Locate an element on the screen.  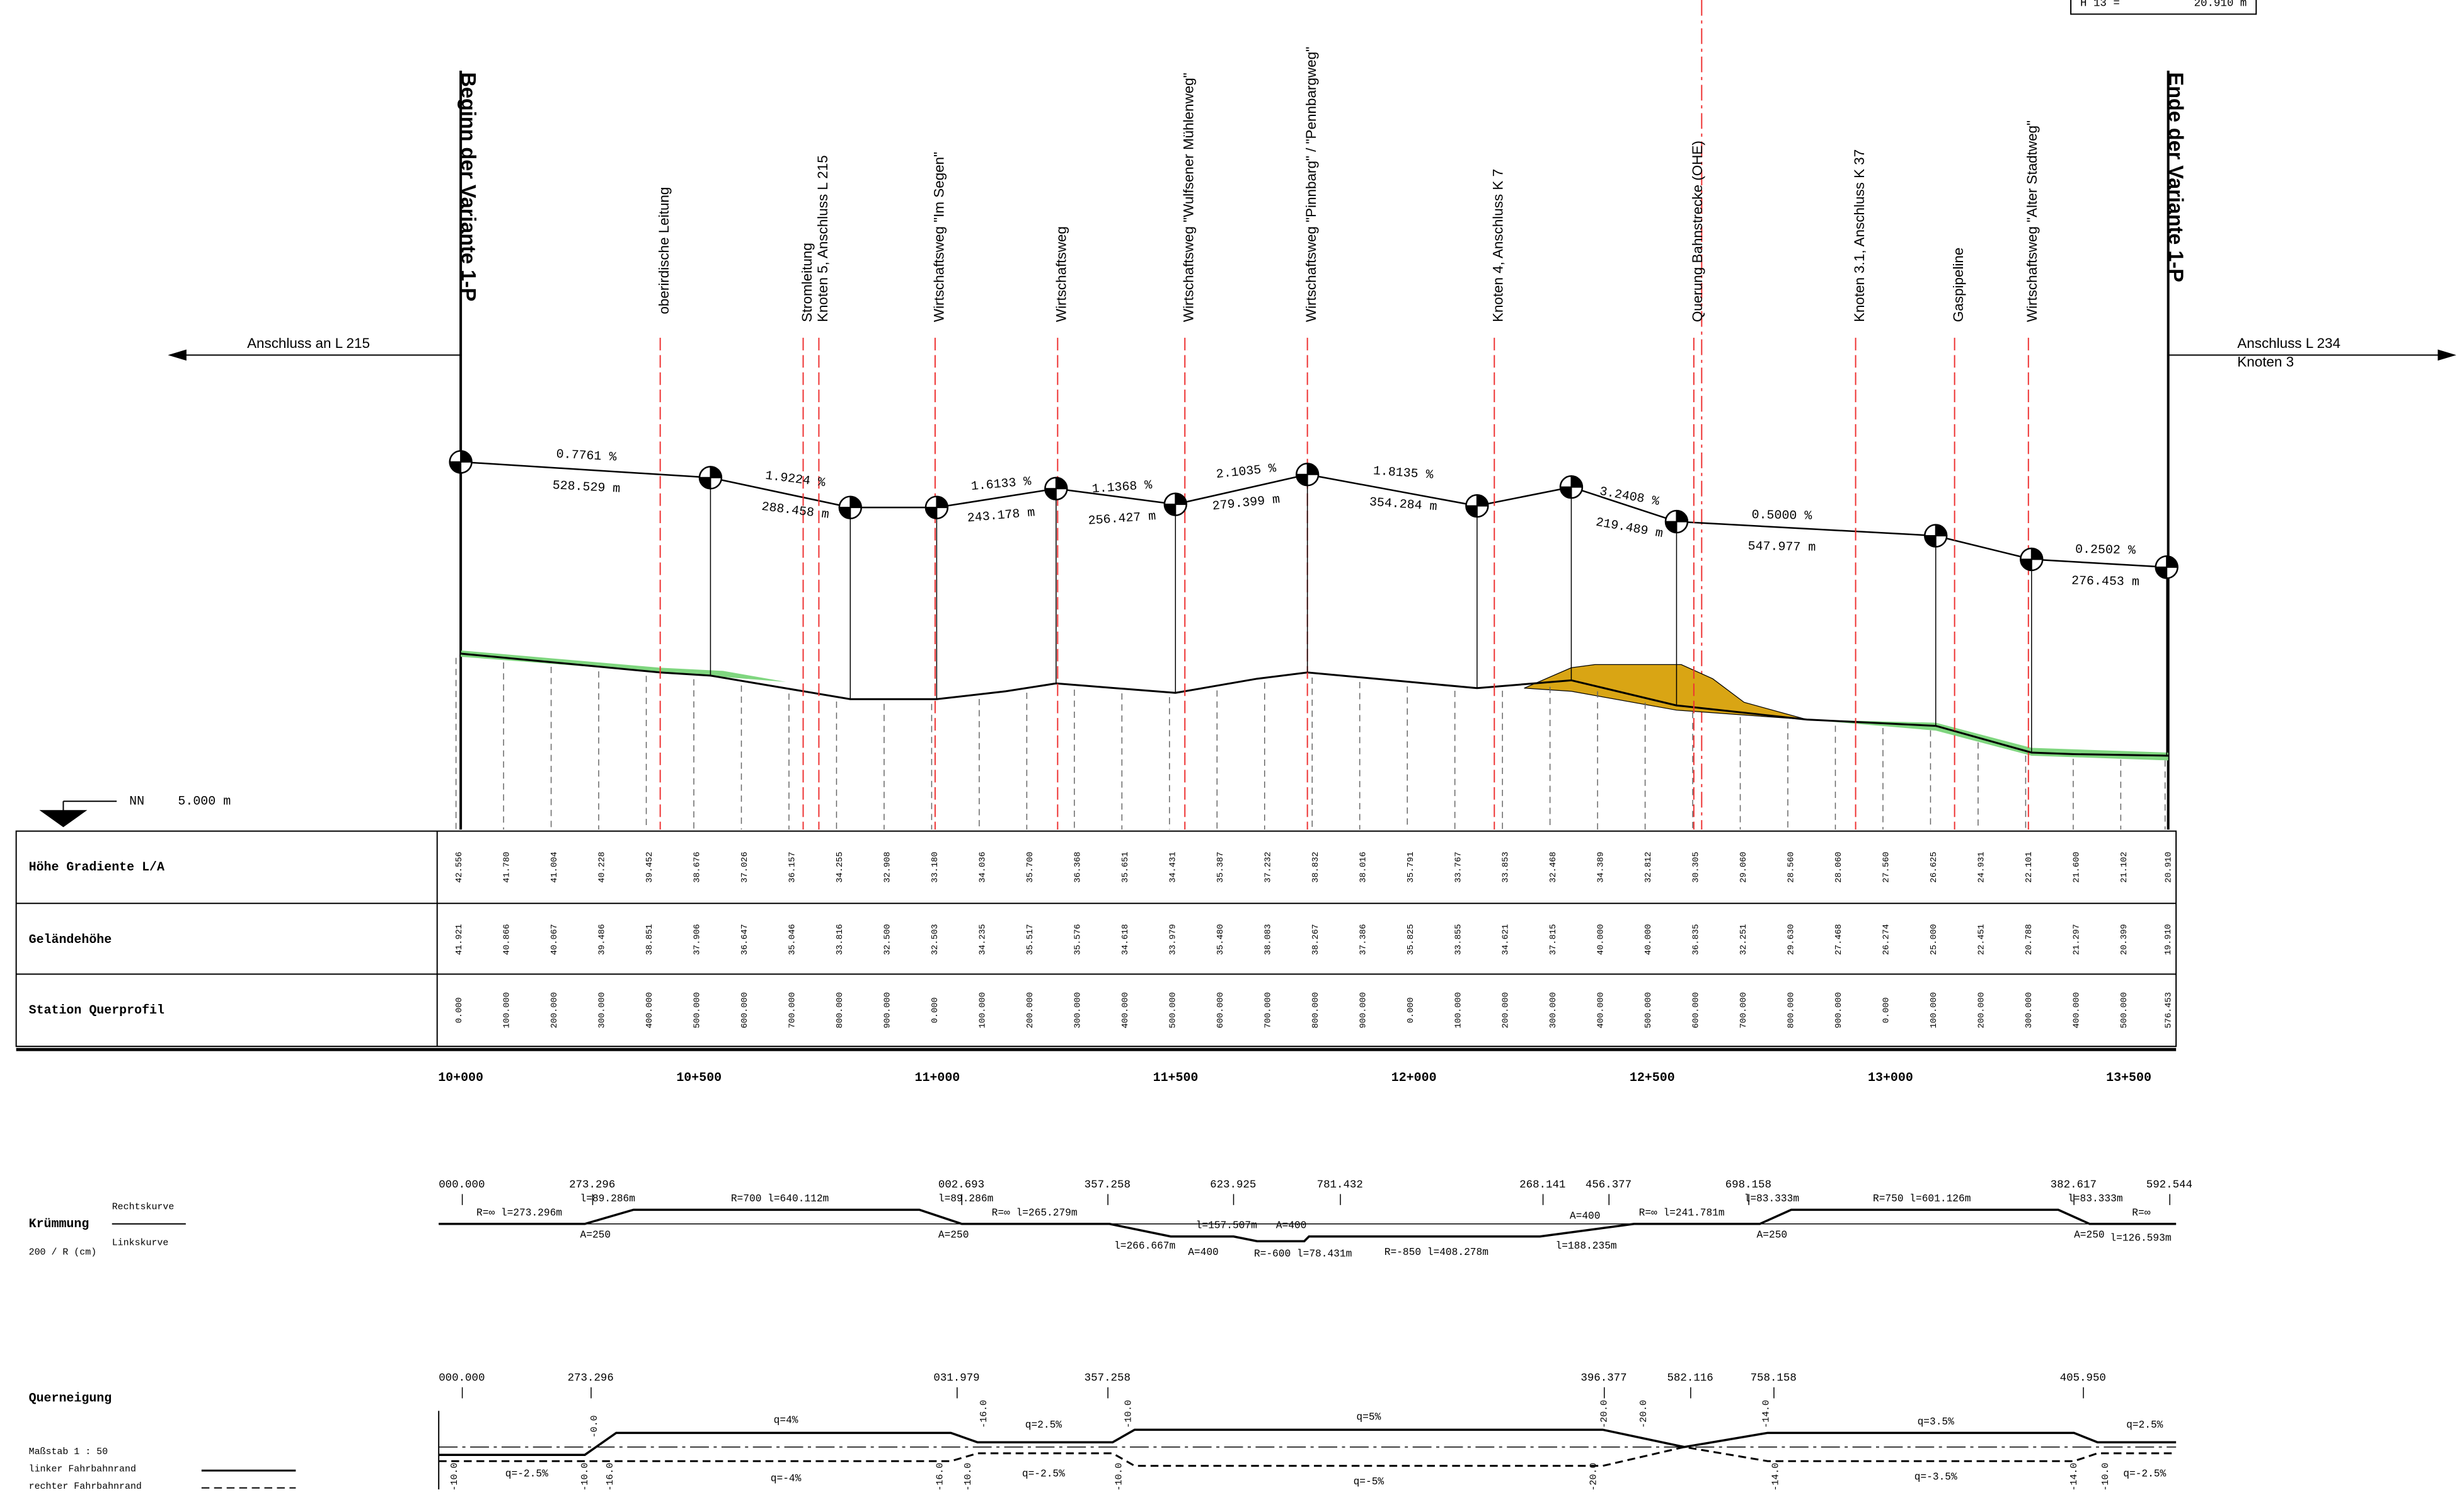
station-label: 268.141 is located at coordinates (1542, 1185).